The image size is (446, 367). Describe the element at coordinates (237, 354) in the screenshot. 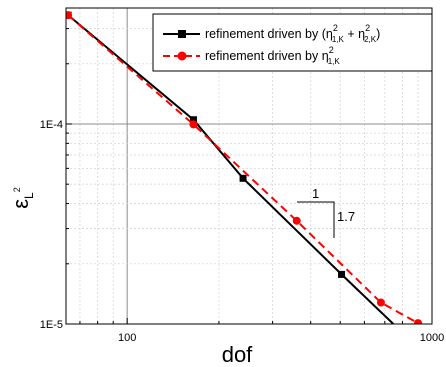

I see `x-axis-title: dof` at that location.